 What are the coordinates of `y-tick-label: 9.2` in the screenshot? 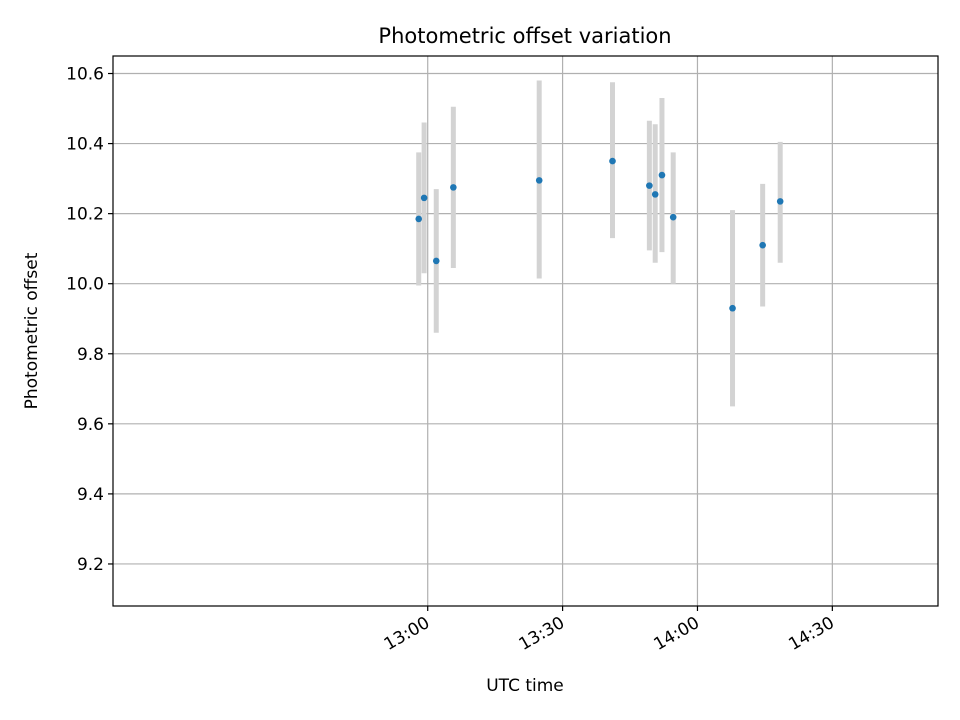 It's located at (90, 565).